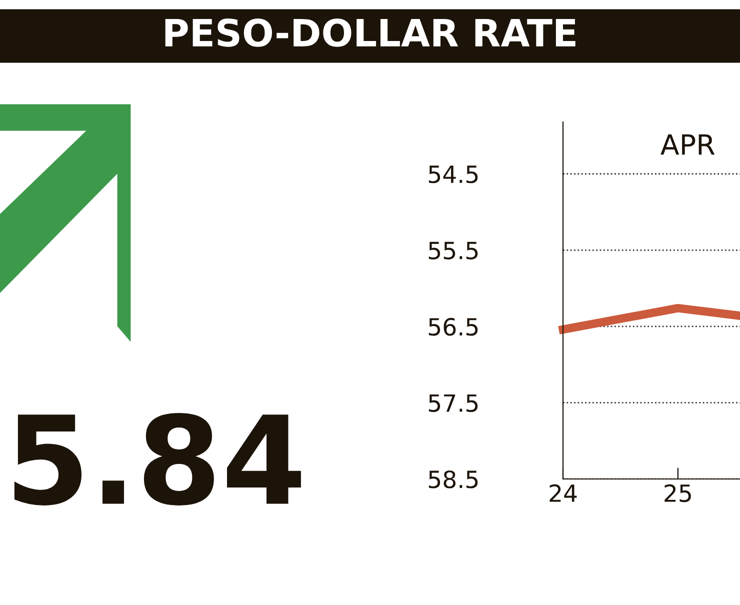 Image resolution: width=740 pixels, height=605 pixels. What do you see at coordinates (370, 32) in the screenshot?
I see `chart-title: PESO-DOLLAR RATE` at bounding box center [370, 32].